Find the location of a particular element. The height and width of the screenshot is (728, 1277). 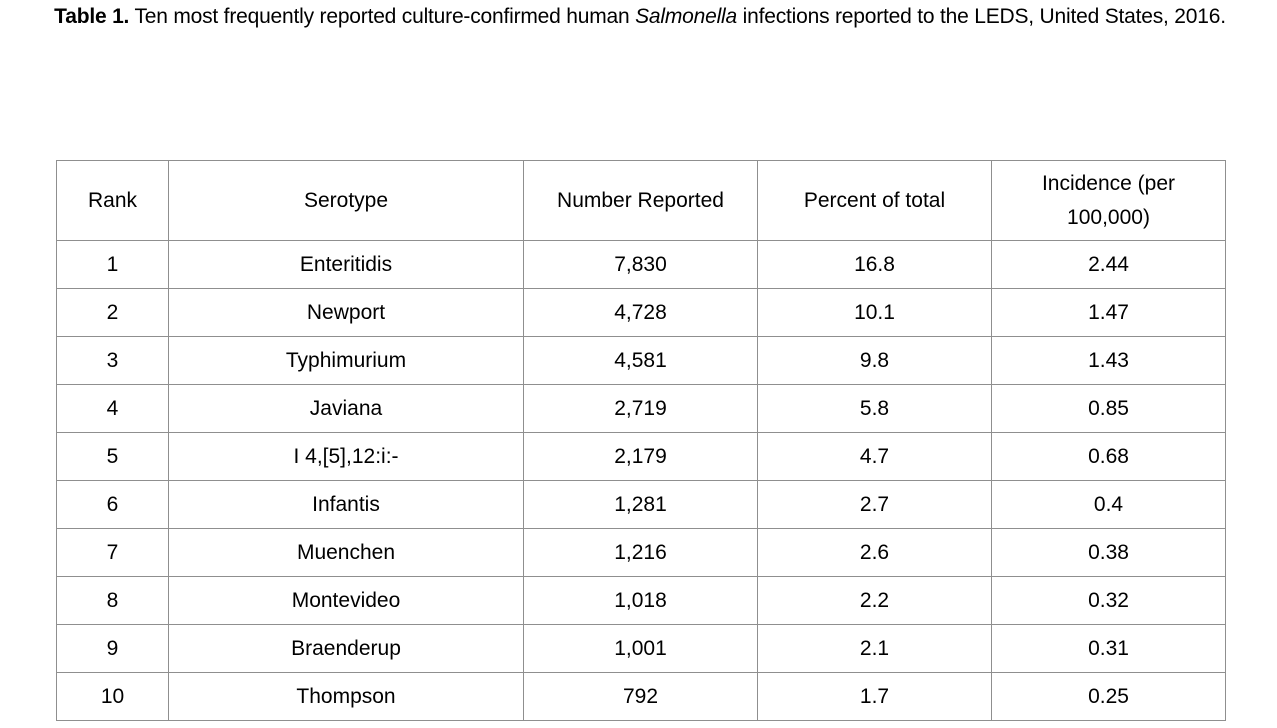

serotype-cell: Newport is located at coordinates (346, 312).